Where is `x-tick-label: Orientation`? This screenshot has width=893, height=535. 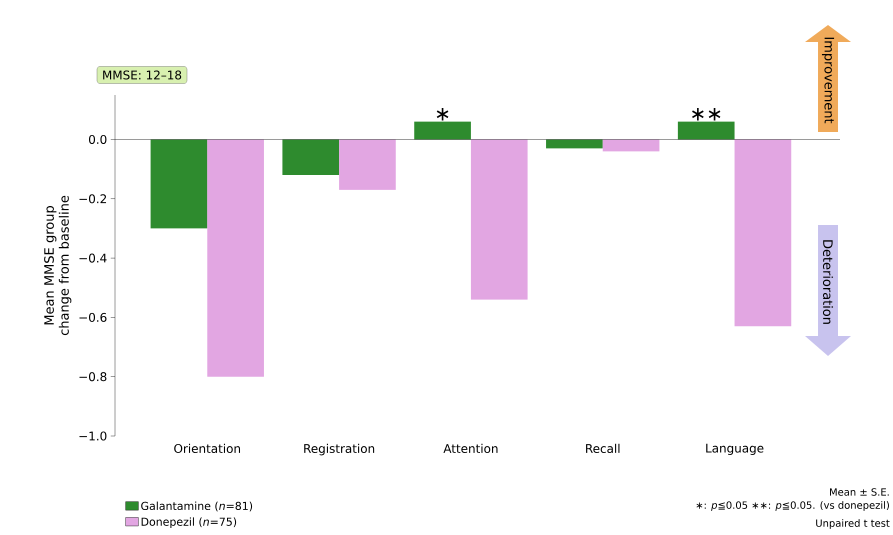
x-tick-label: Orientation is located at coordinates (207, 449).